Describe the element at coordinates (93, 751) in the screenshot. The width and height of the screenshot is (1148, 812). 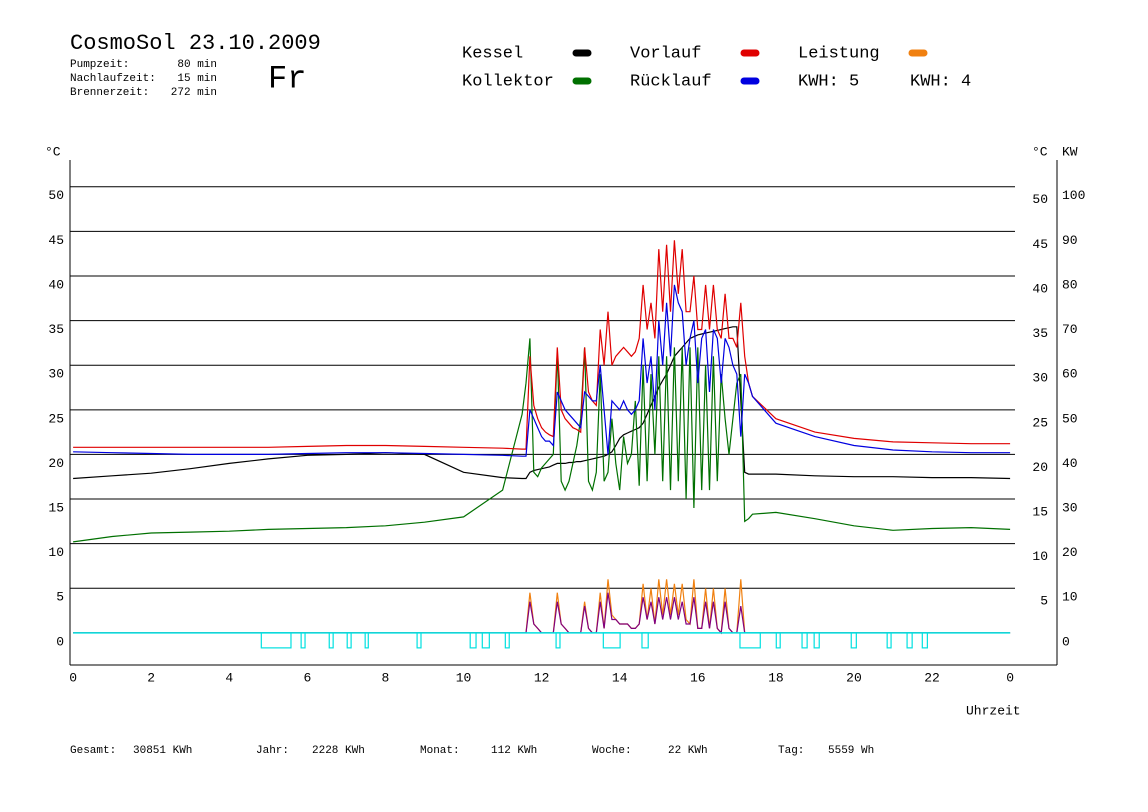
I see `footer-label: Gesamt:` at that location.